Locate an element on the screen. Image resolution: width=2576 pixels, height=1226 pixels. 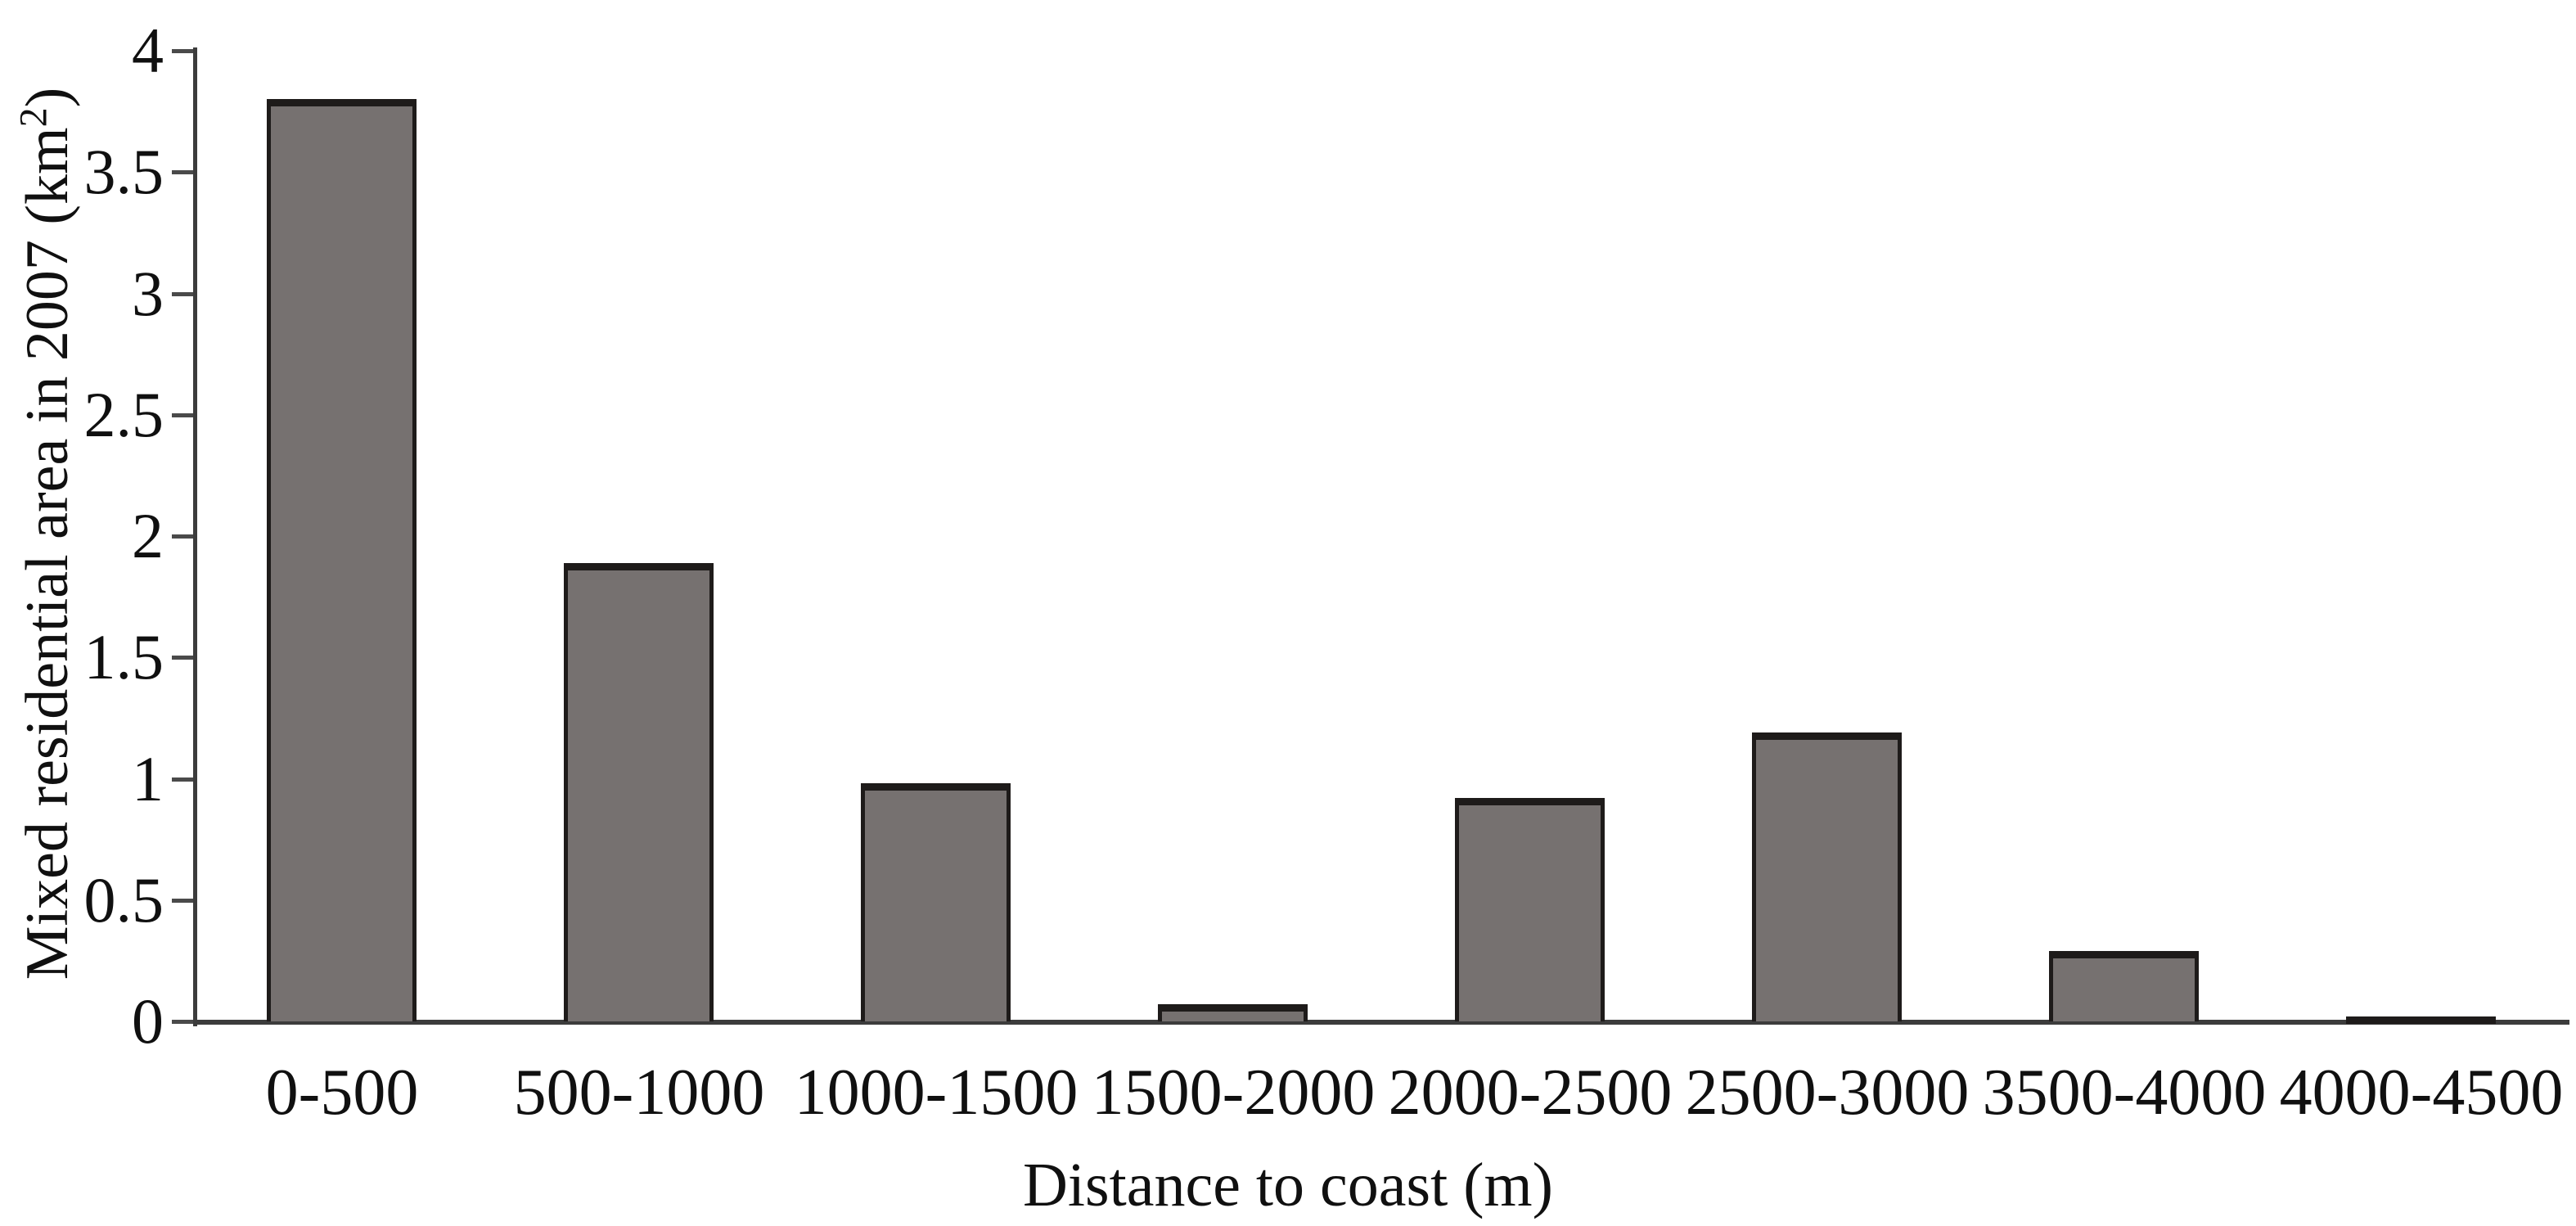
y-axis-tick-label: 1.5 is located at coordinates (123, 656).